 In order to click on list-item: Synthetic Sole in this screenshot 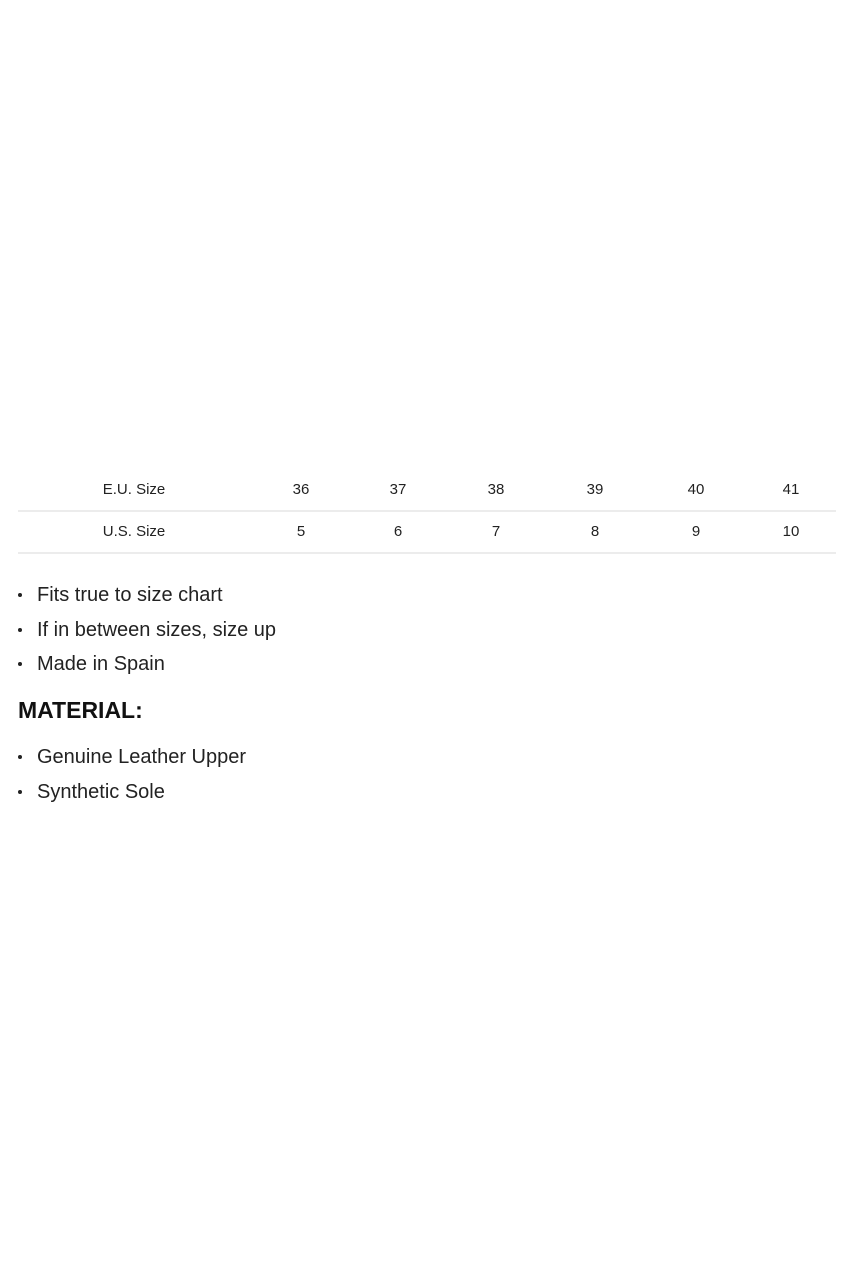, I will do `click(132, 792)`.